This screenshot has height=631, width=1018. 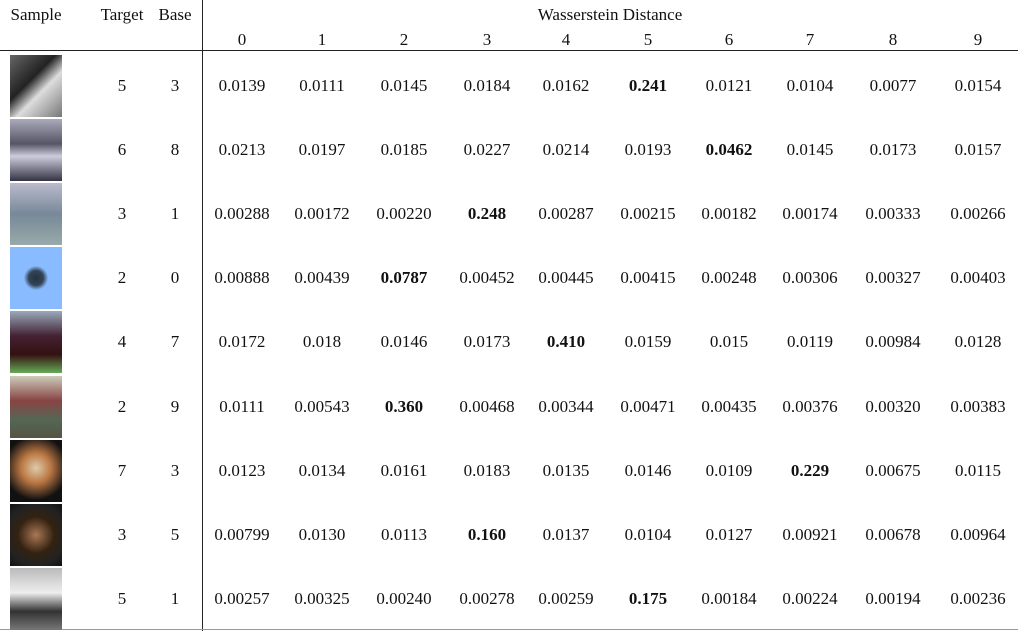 I want to click on distance: 0.0127, so click(x=729, y=534).